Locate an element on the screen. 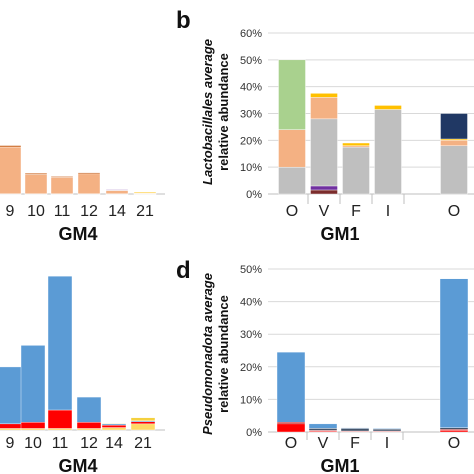 The width and height of the screenshot is (474, 474). panel-a-x-tick-label: 12 is located at coordinates (89, 211).